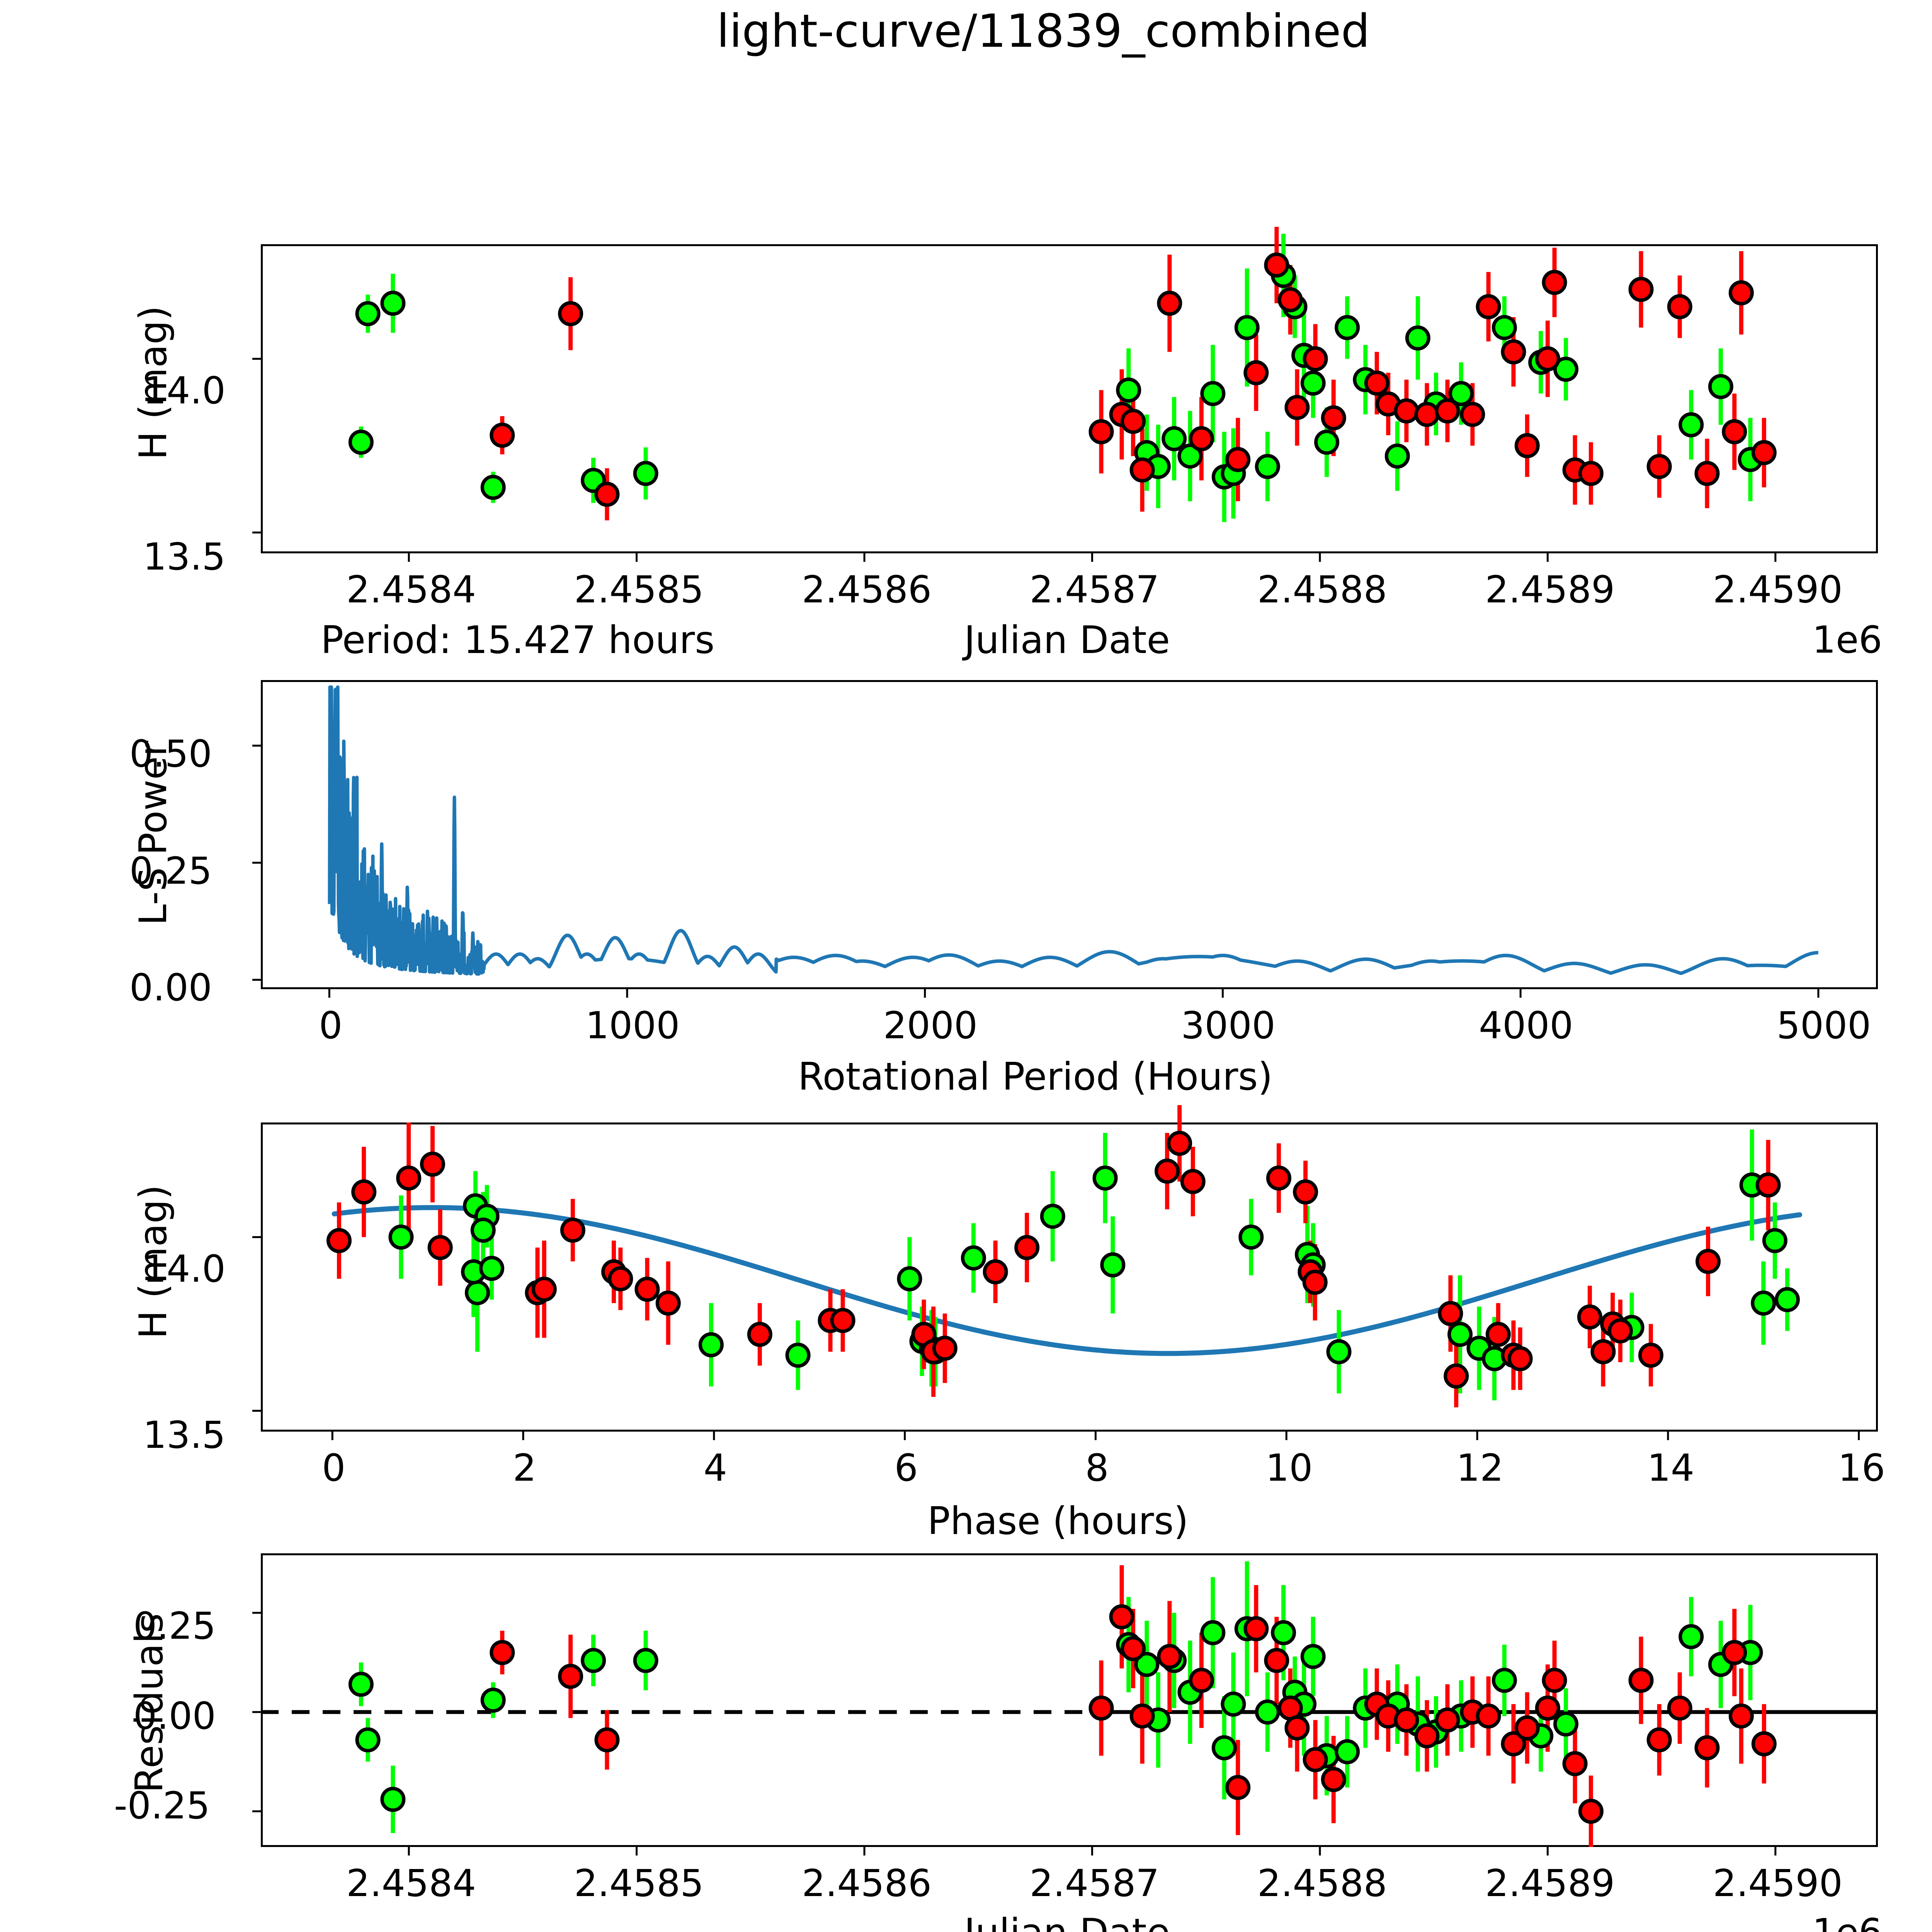 This screenshot has height=1932, width=1932. I want to click on panel1-ytick-0: 14.0, so click(184, 390).